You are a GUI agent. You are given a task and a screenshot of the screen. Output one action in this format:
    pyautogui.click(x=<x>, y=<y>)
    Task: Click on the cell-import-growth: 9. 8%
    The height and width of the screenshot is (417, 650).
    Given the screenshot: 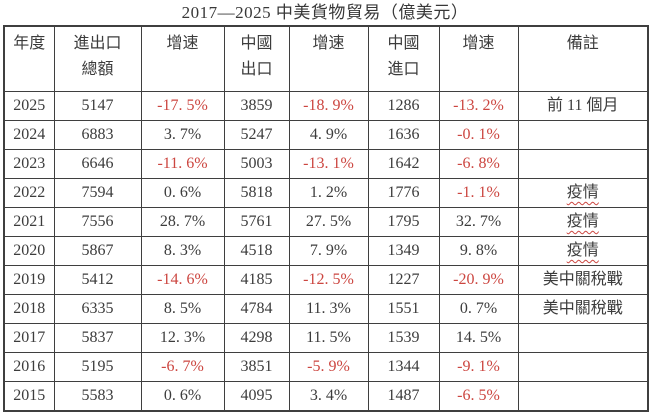 What is the action you would take?
    pyautogui.click(x=478, y=251)
    